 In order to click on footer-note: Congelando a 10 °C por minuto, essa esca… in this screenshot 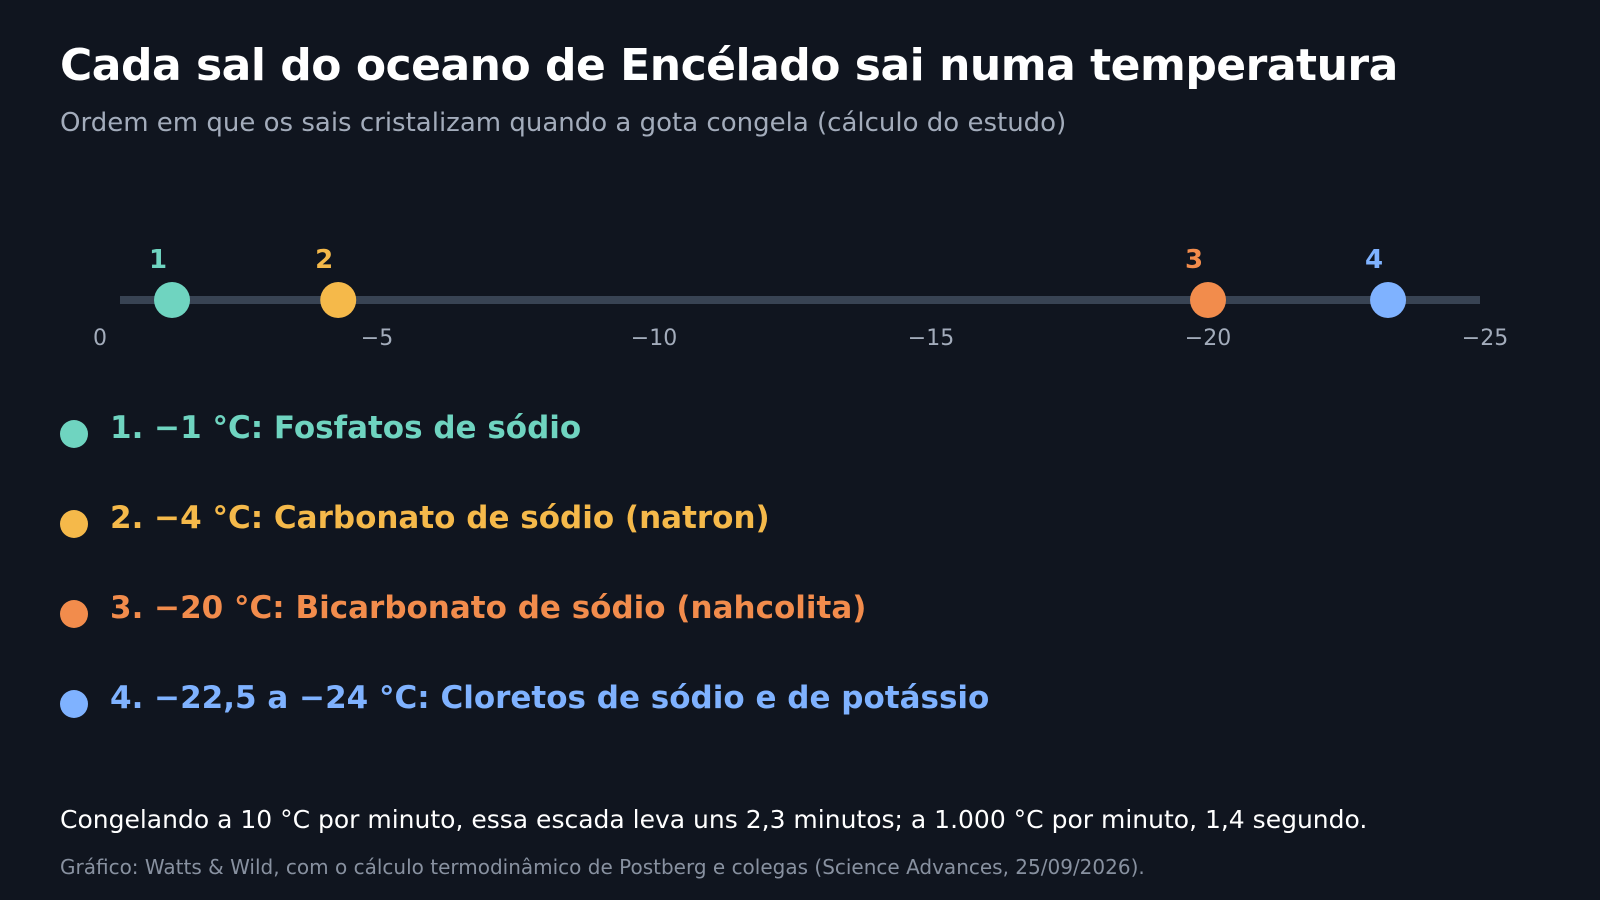, I will do `click(714, 819)`.